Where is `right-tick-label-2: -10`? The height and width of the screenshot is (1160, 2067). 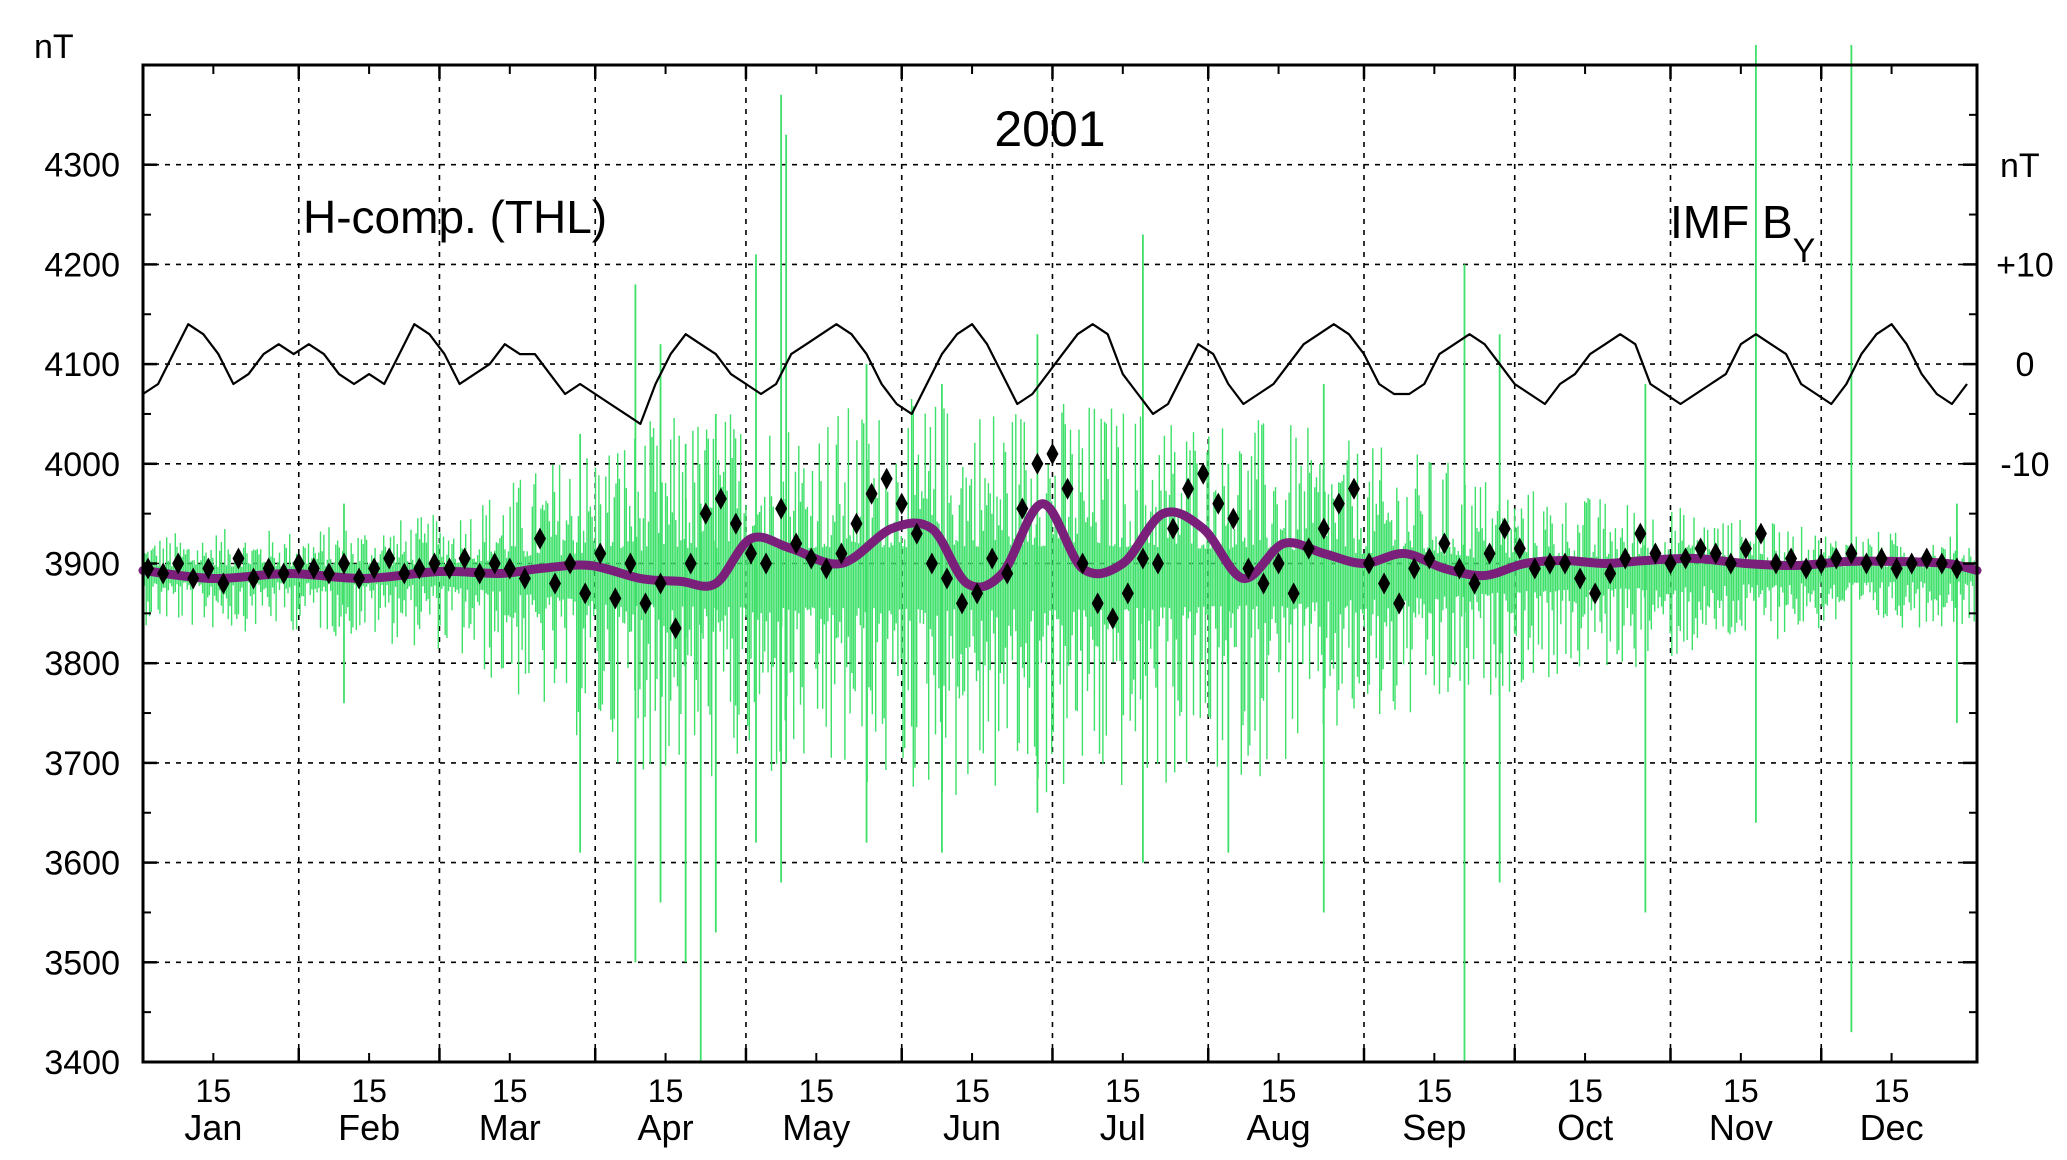
right-tick-label-2: -10 is located at coordinates (2024, 465).